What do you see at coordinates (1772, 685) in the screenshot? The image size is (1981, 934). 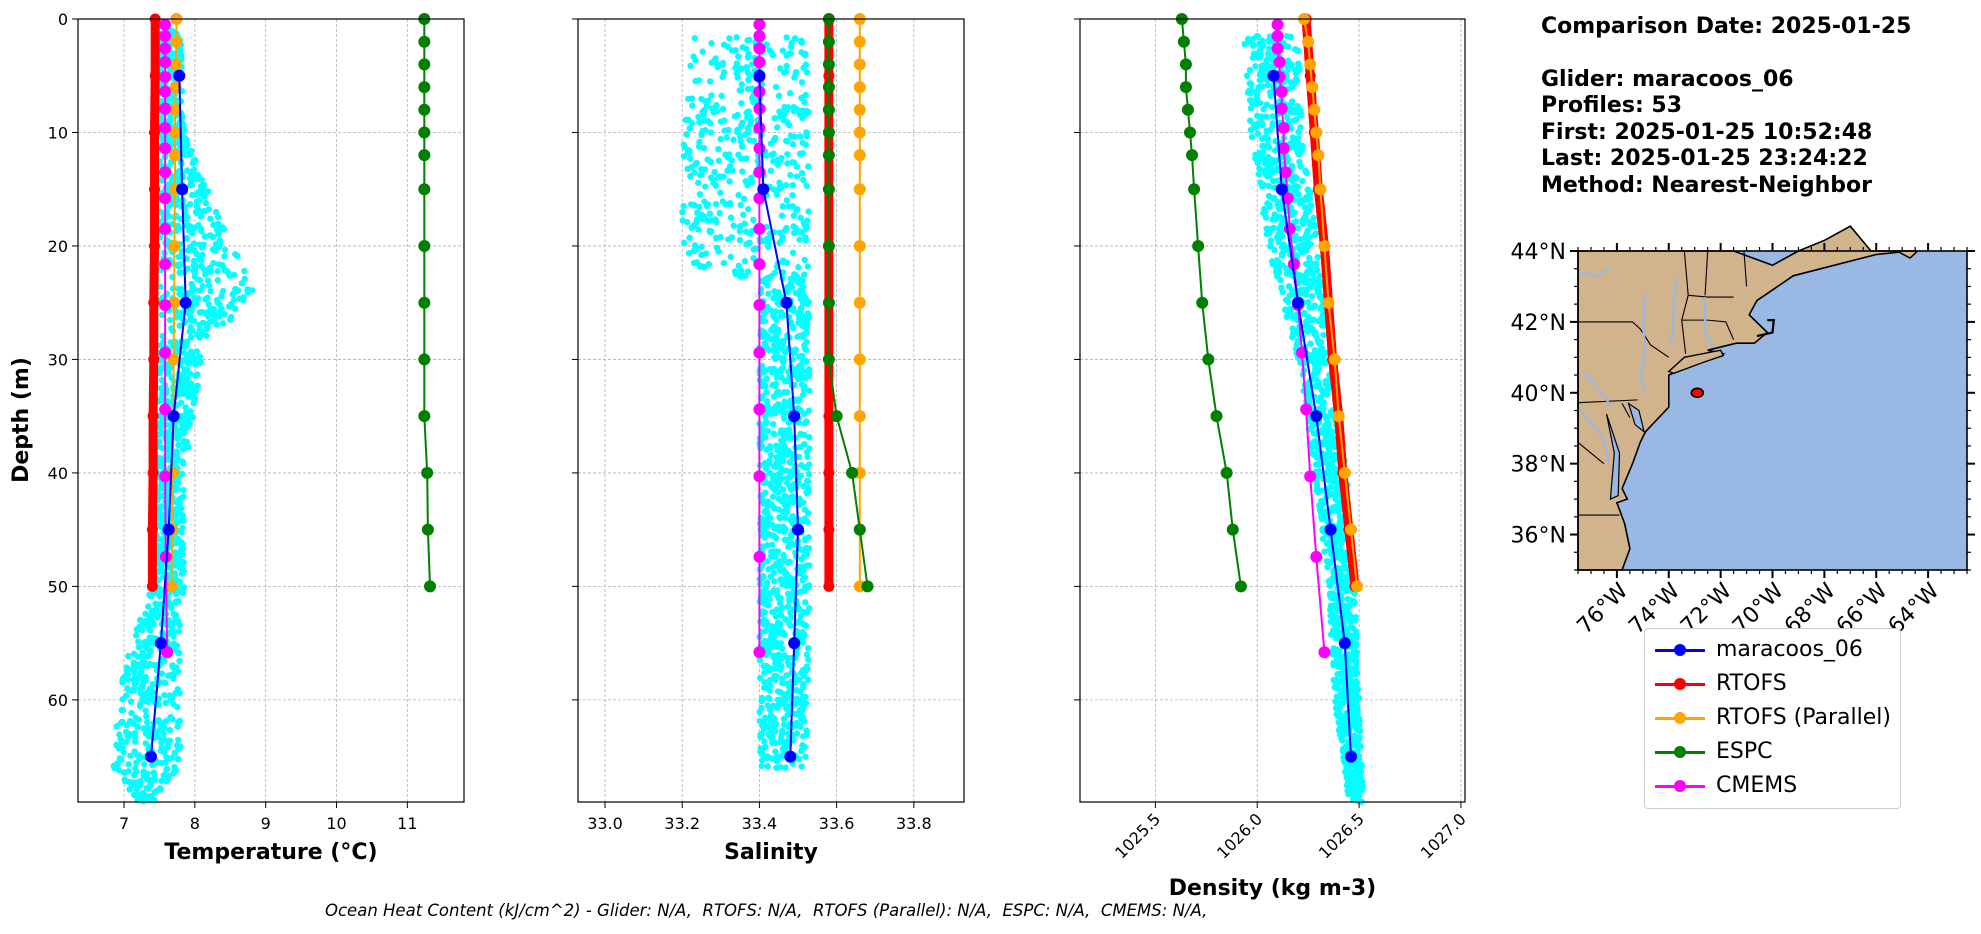 I see `legend-item-rtofs: RTOFS` at bounding box center [1772, 685].